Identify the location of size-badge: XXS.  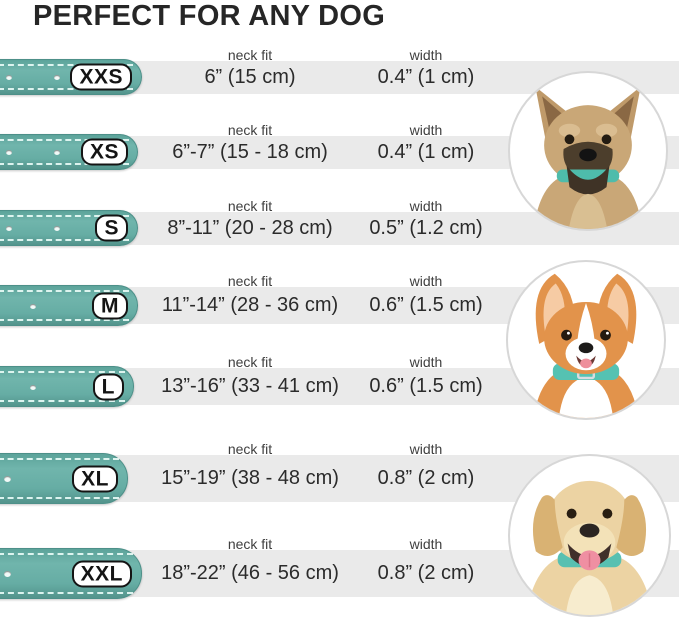
(101, 77).